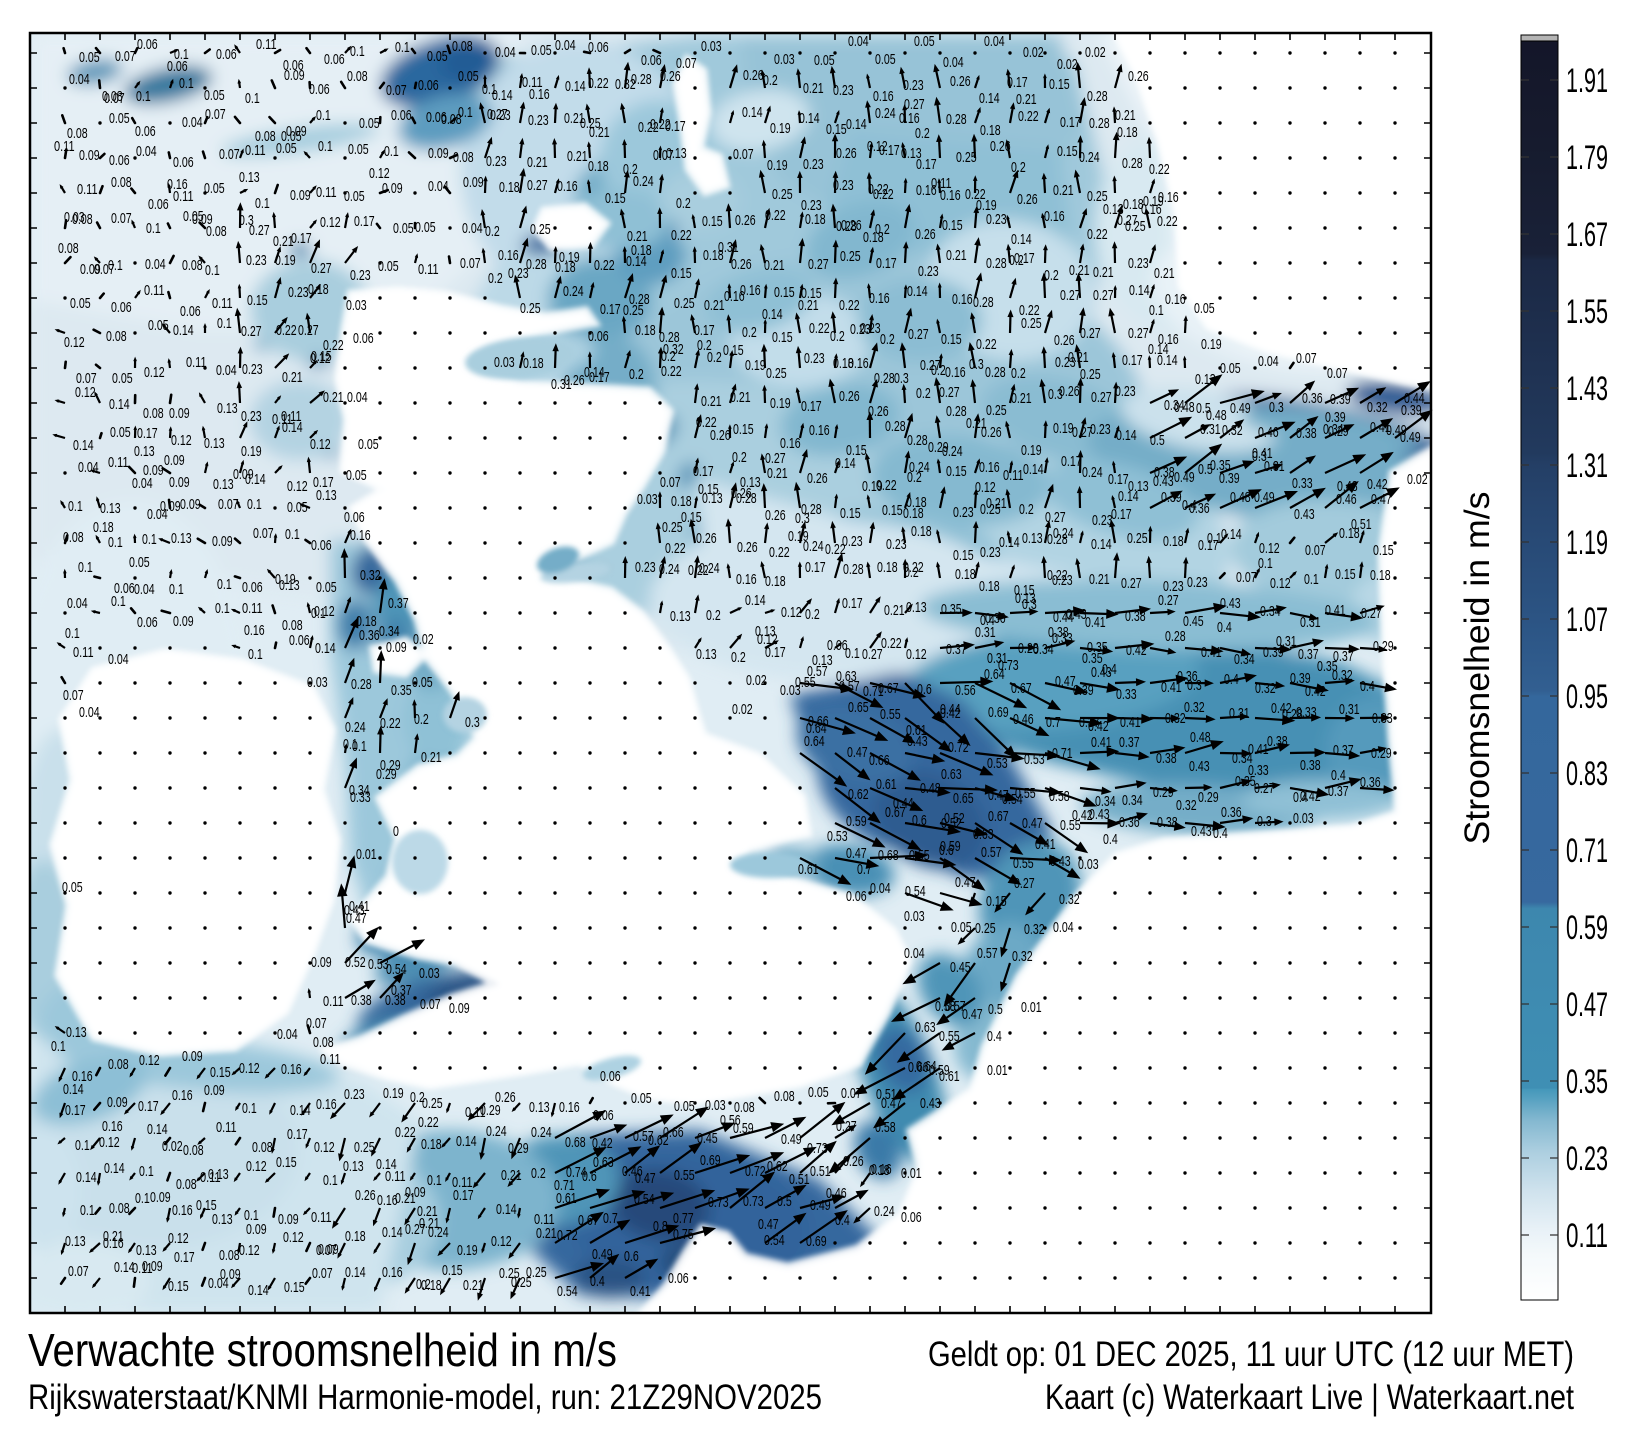 Image resolution: width=1650 pixels, height=1455 pixels. What do you see at coordinates (496, 1132) in the screenshot?
I see `svg-text: 0.24` at bounding box center [496, 1132].